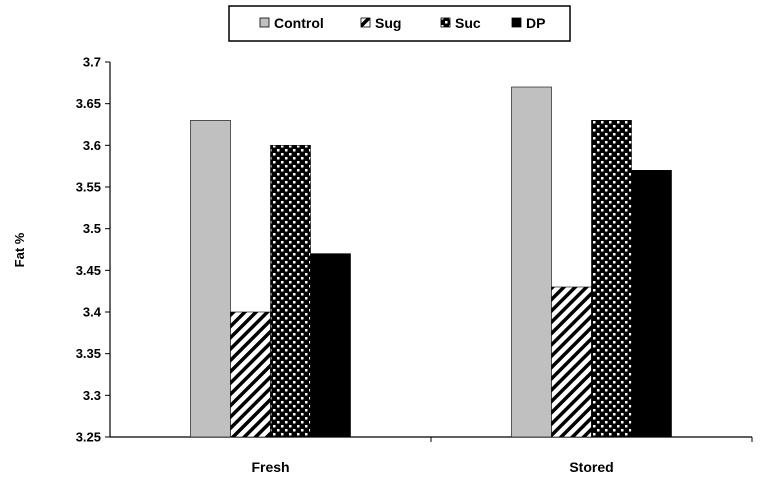 The height and width of the screenshot is (483, 761). Describe the element at coordinates (92, 62) in the screenshot. I see `y-tick-label: 3.7` at that location.